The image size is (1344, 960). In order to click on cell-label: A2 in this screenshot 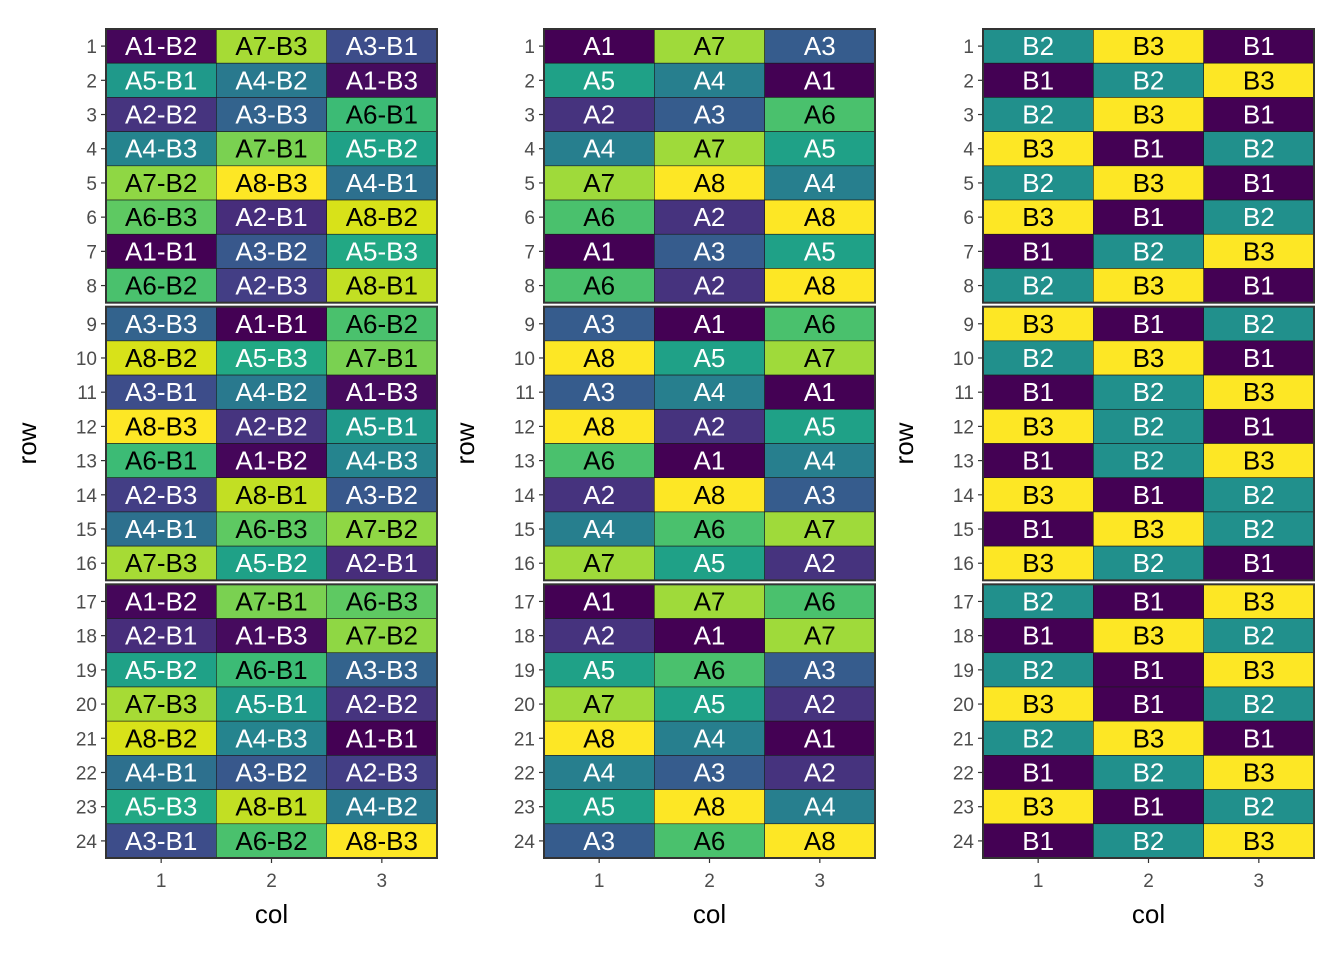, I will do `click(820, 563)`.